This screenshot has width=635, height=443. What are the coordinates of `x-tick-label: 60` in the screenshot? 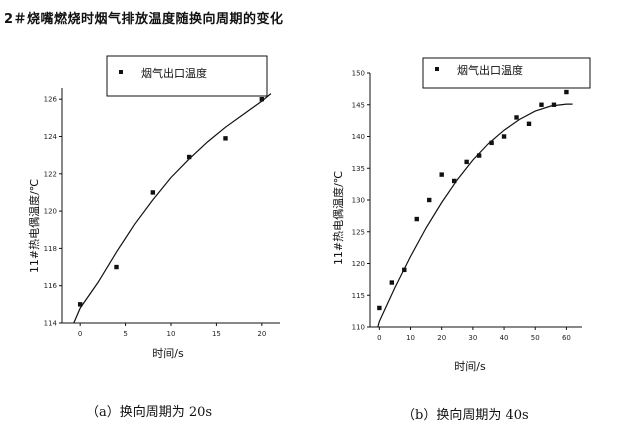 It's located at (566, 338).